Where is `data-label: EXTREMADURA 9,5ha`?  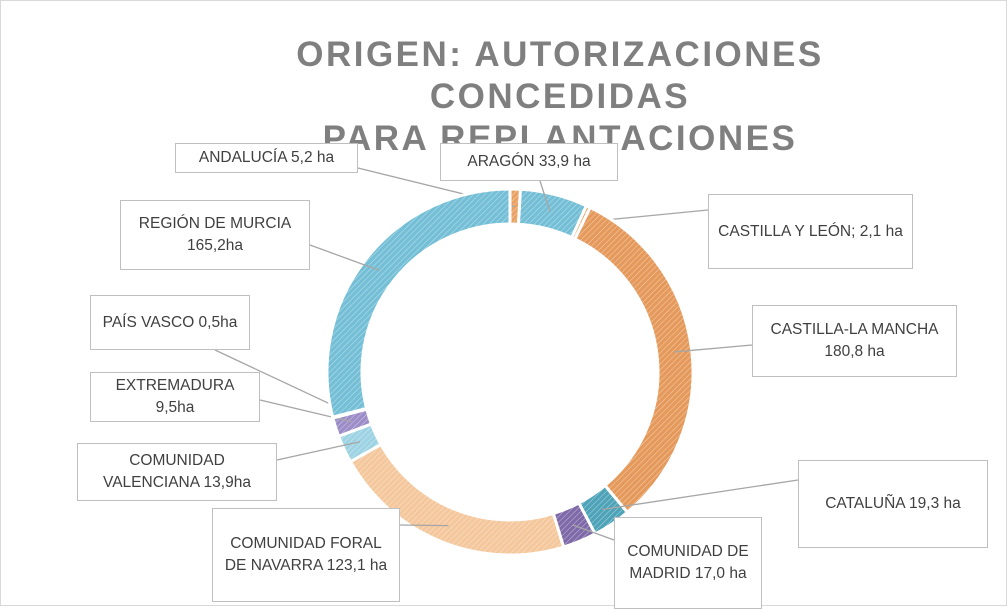 data-label: EXTREMADURA 9,5ha is located at coordinates (175, 397).